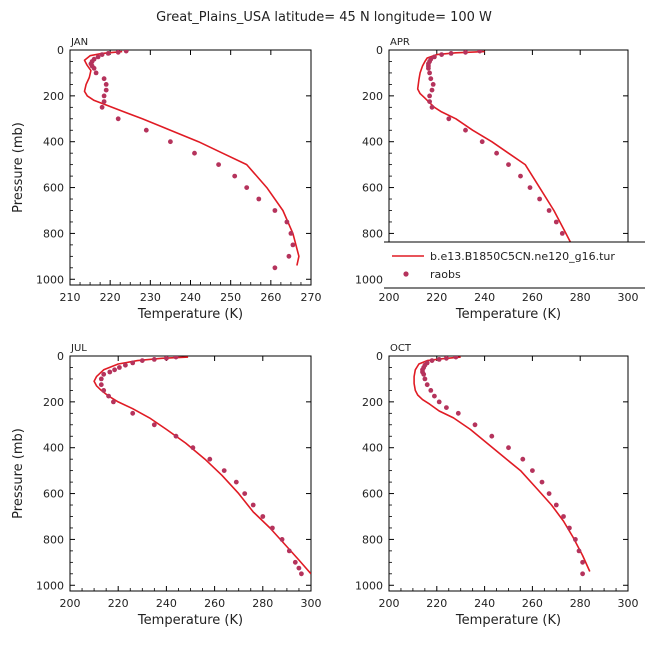  What do you see at coordinates (401, 348) in the screenshot?
I see `panel-label: OCT` at bounding box center [401, 348].